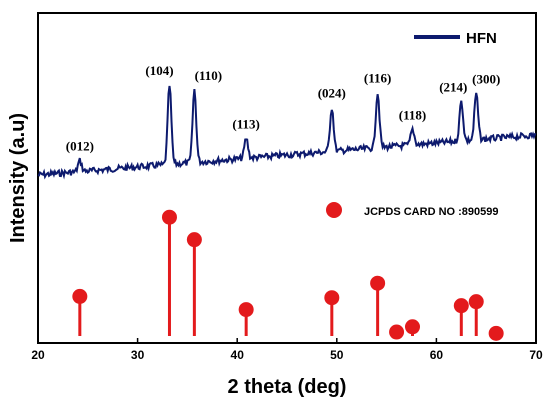 Image resolution: width=550 pixels, height=412 pixels. Describe the element at coordinates (437, 355) in the screenshot. I see `x-tick-label: 60` at that location.